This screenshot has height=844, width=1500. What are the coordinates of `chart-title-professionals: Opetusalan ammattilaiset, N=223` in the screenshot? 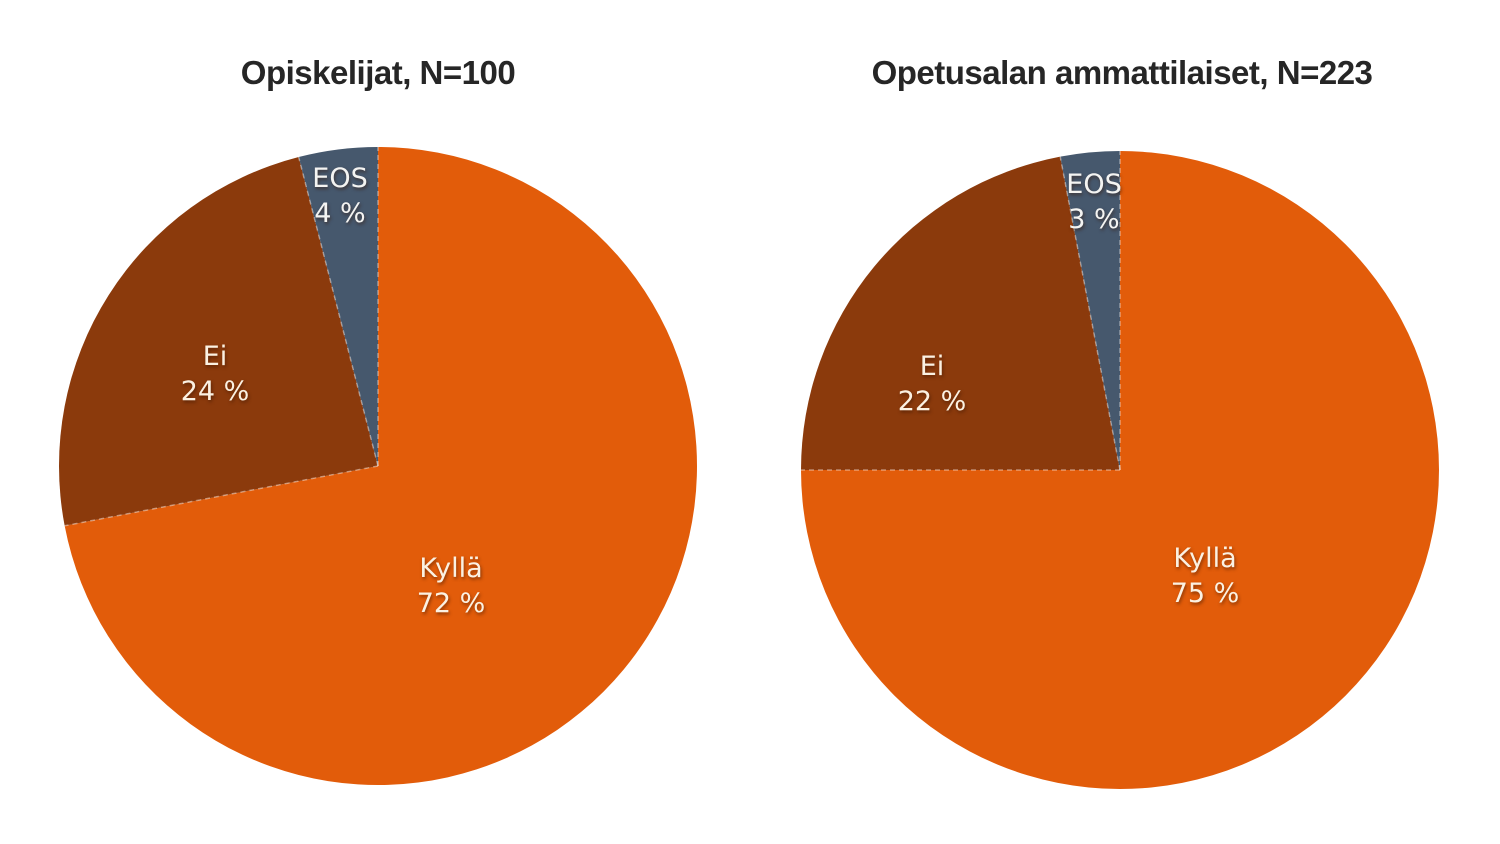 It's located at (1122, 72).